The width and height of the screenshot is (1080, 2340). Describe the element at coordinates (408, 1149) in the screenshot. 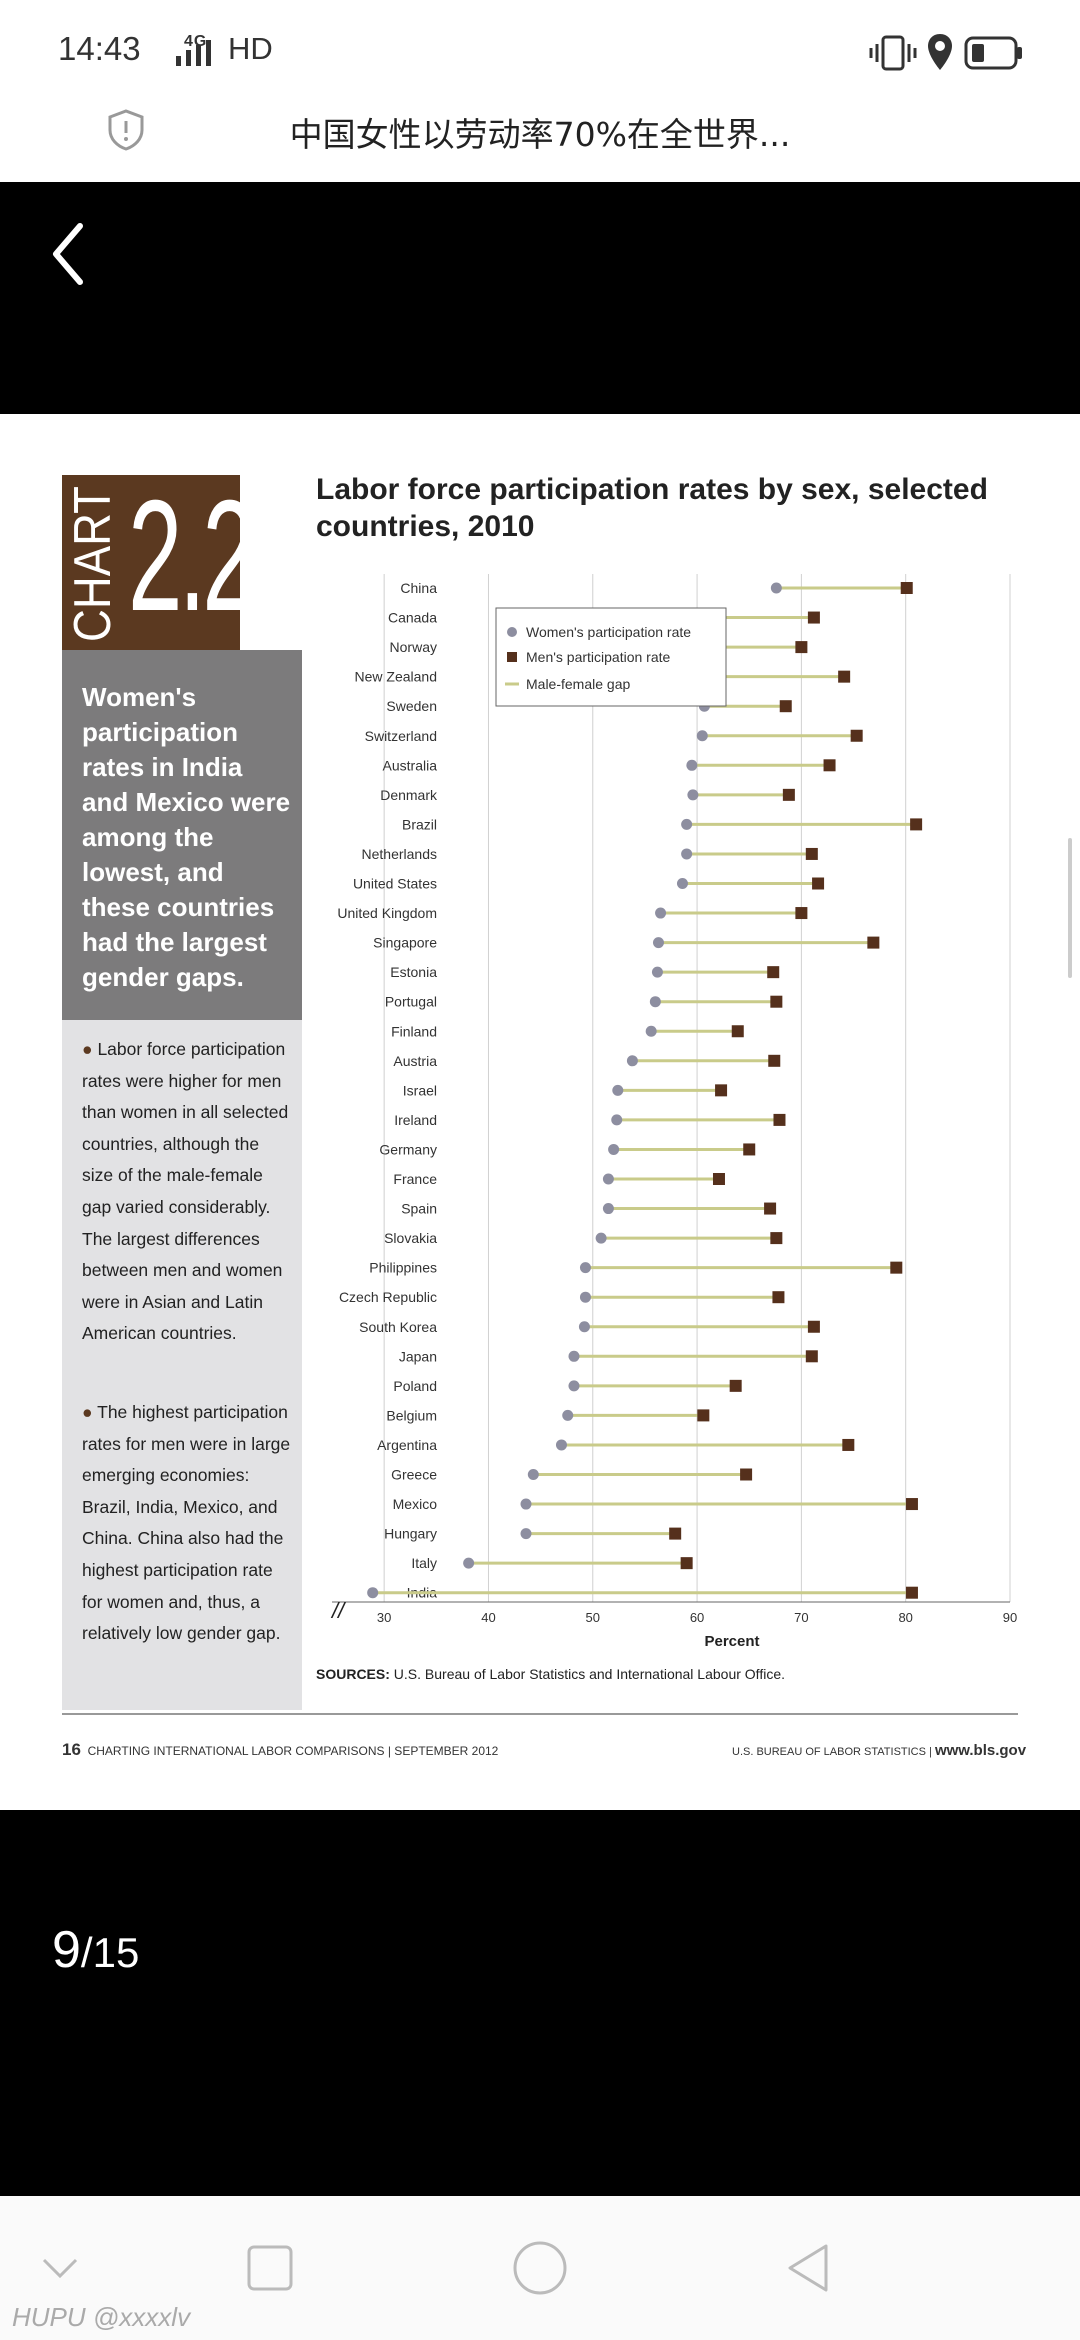

I see `category-label: Germany` at that location.